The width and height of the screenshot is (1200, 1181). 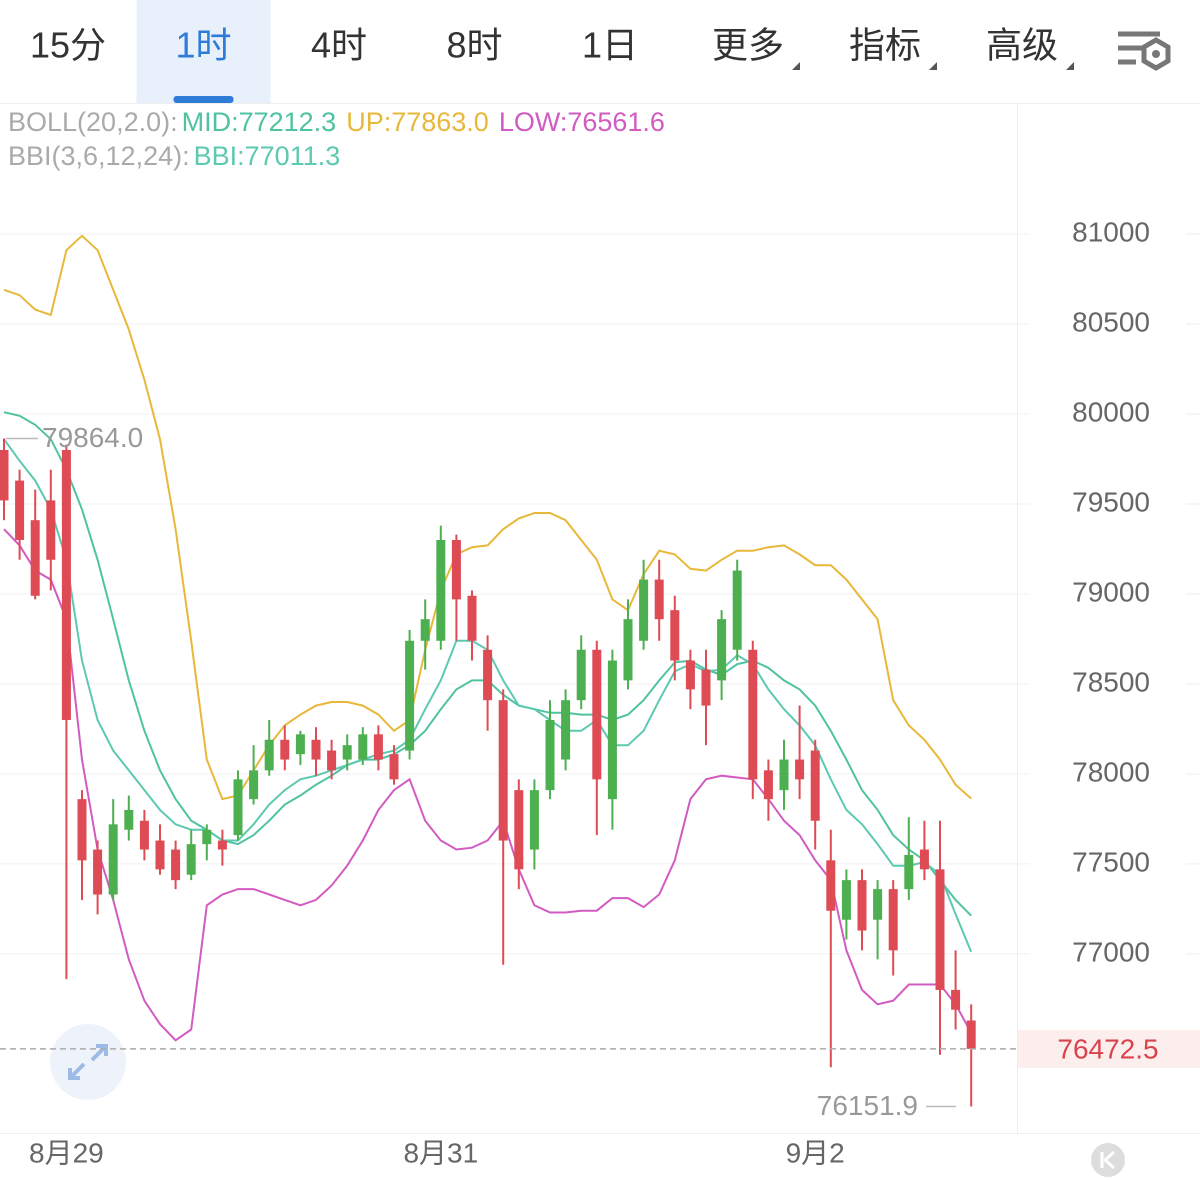 I want to click on y-tick-label: 78500, so click(x=1111, y=681).